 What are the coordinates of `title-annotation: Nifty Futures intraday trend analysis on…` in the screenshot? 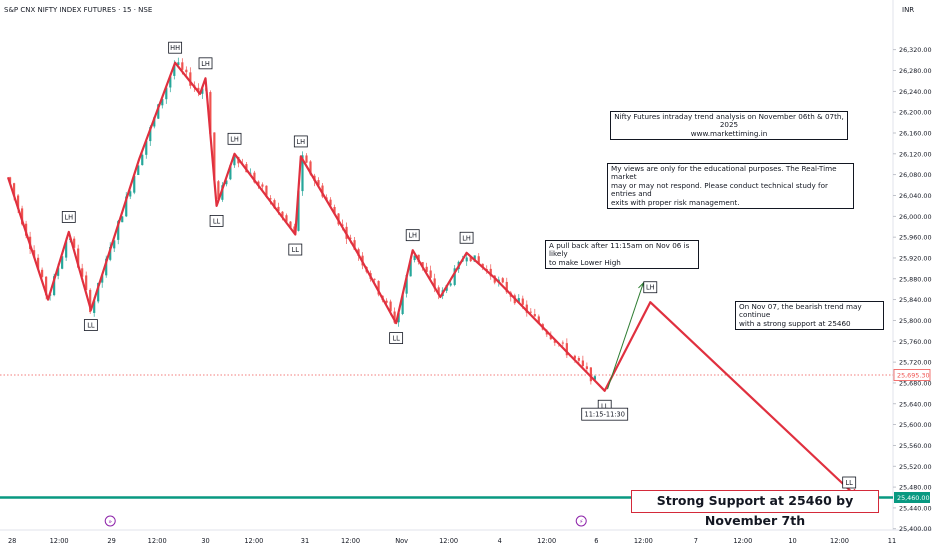 It's located at (729, 126).